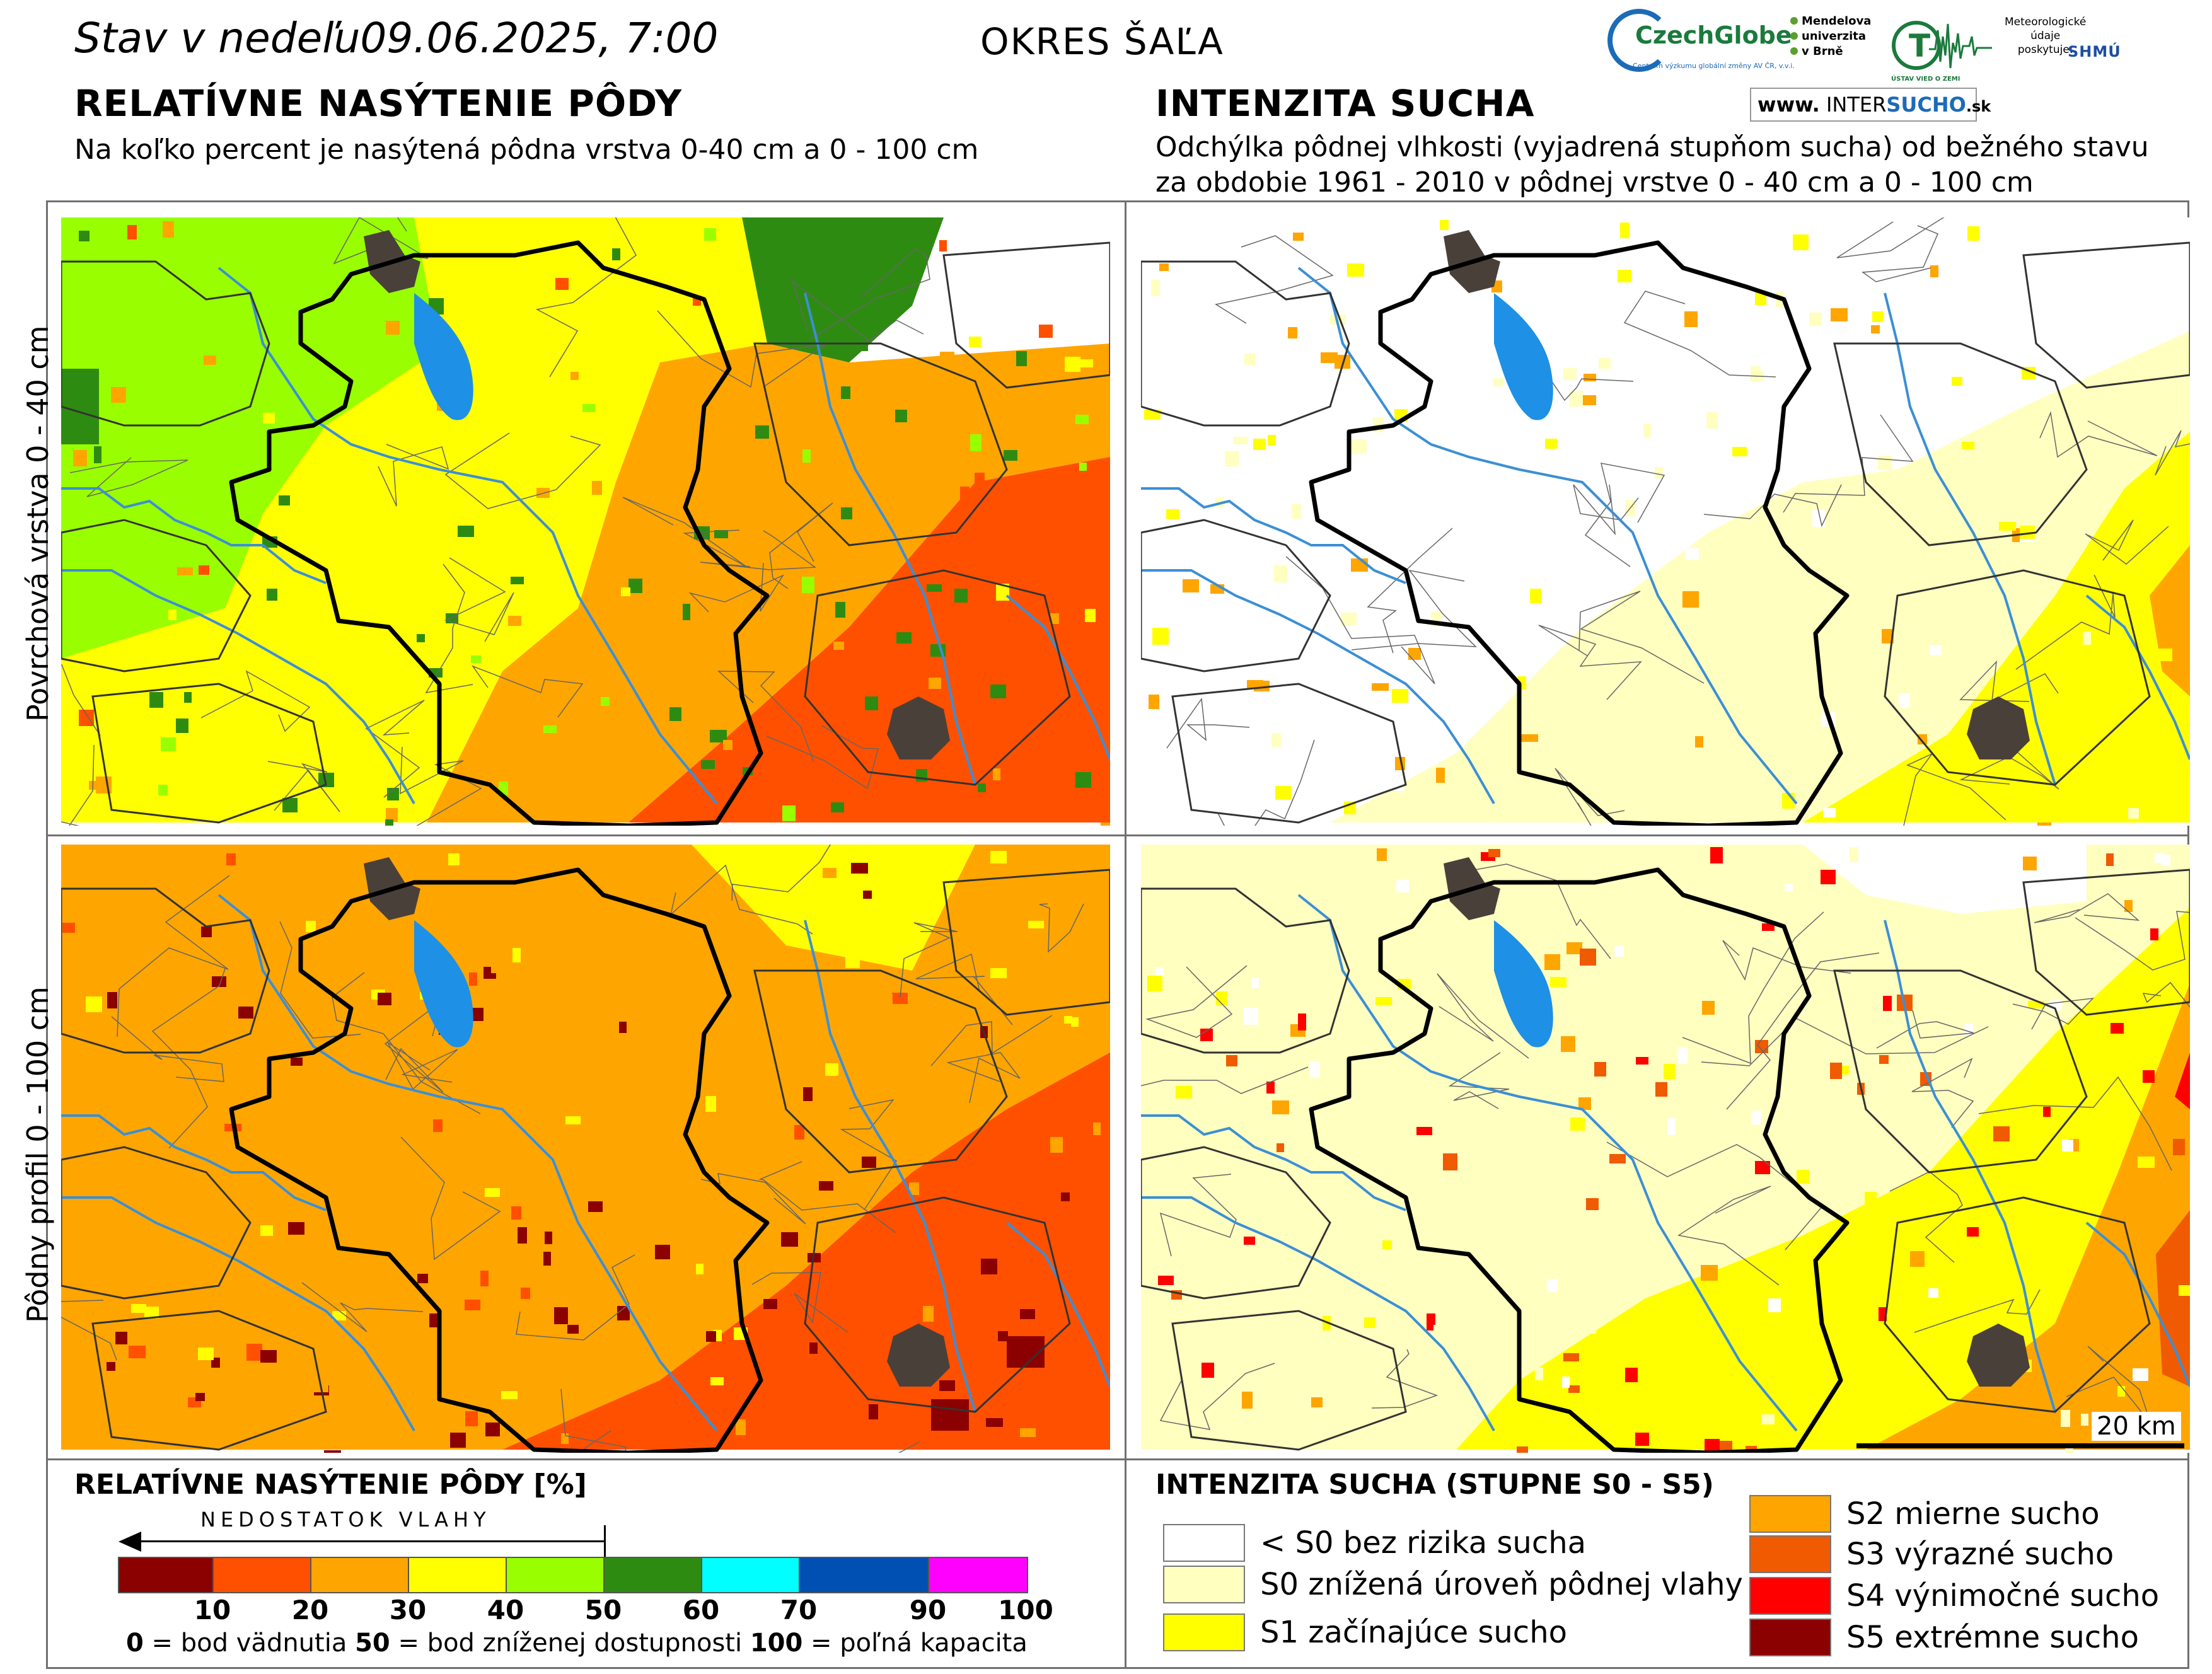  Describe the element at coordinates (2020, 1445) in the screenshot. I see `map-scale-bar` at that location.